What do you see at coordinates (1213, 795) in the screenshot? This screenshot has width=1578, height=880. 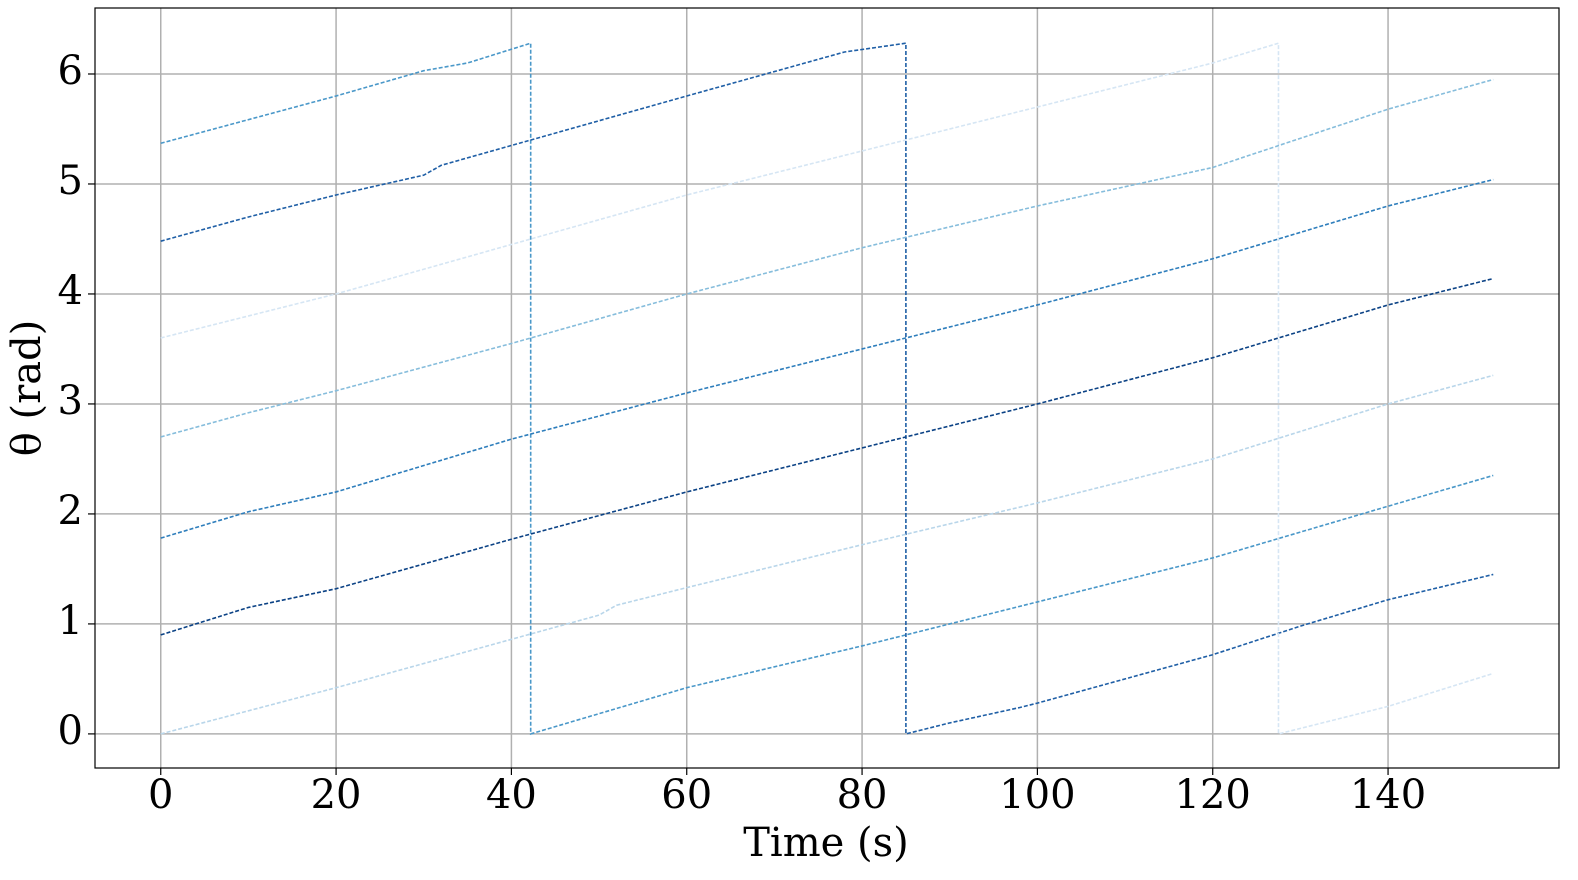 I see `x-tick-label: 120` at bounding box center [1213, 795].